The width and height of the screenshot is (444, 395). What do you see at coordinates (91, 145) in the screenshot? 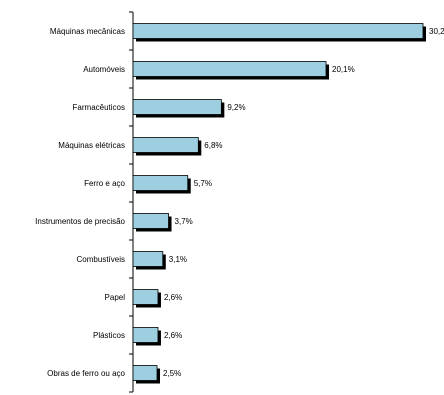
I see `category-label: Máquinas elétricas` at bounding box center [91, 145].